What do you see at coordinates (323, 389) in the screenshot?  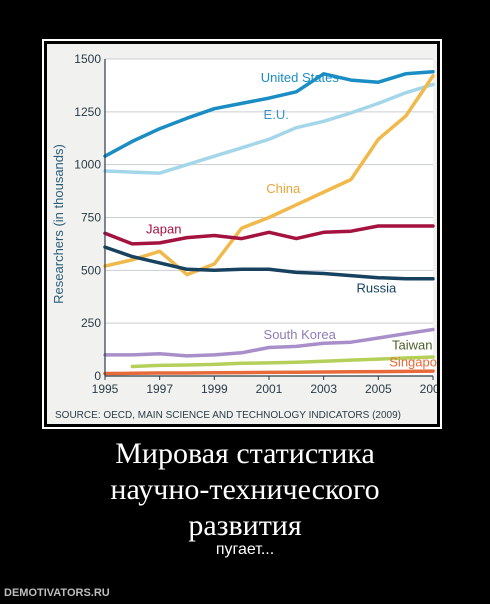 I see `x-tick-label: 2003` at bounding box center [323, 389].